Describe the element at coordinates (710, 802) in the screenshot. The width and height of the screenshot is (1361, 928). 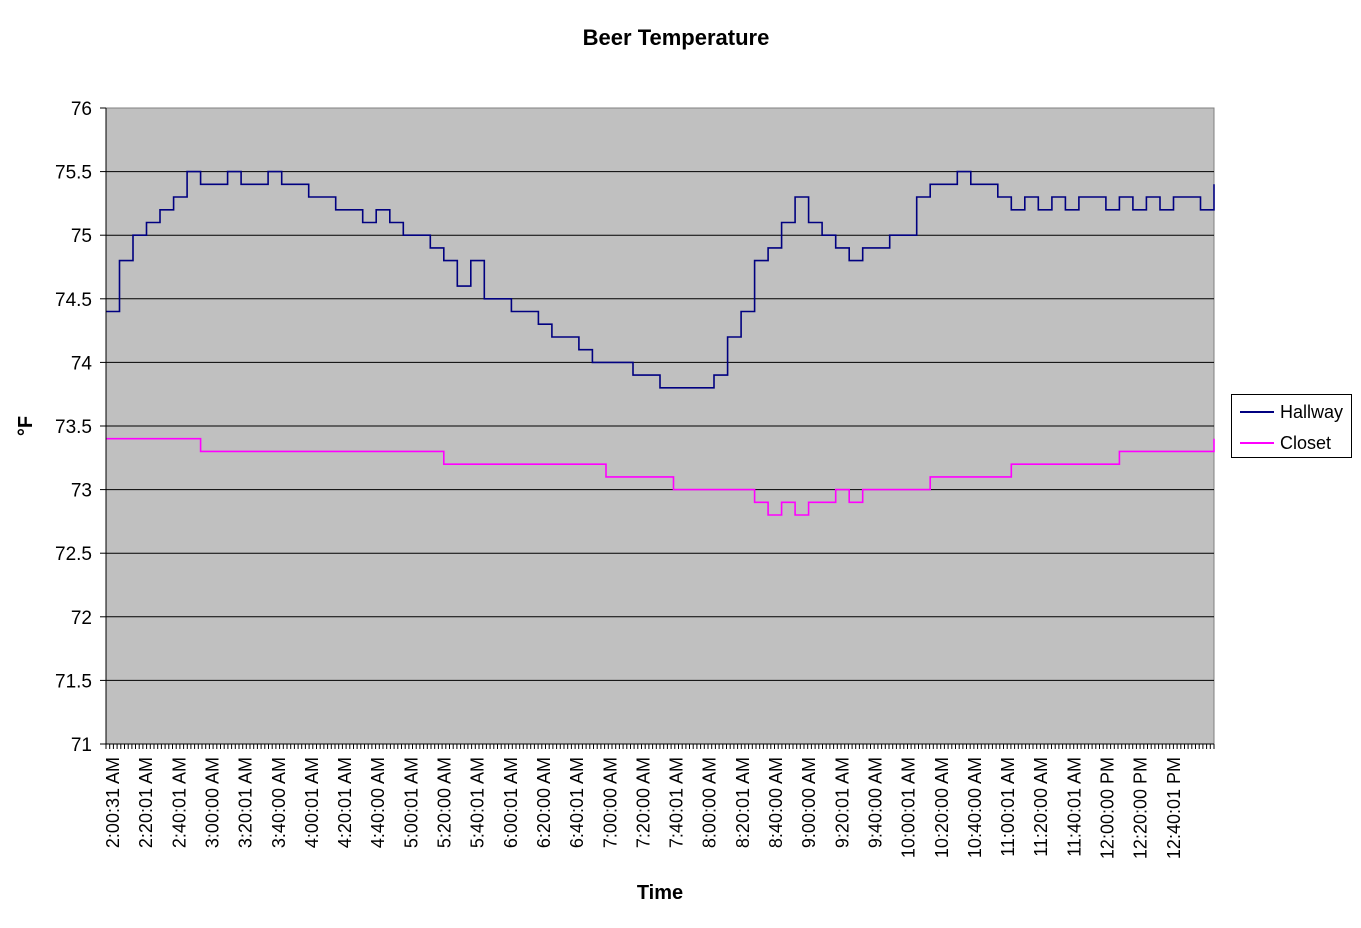
I see `x-tick-label: 8:00:00 AM` at that location.